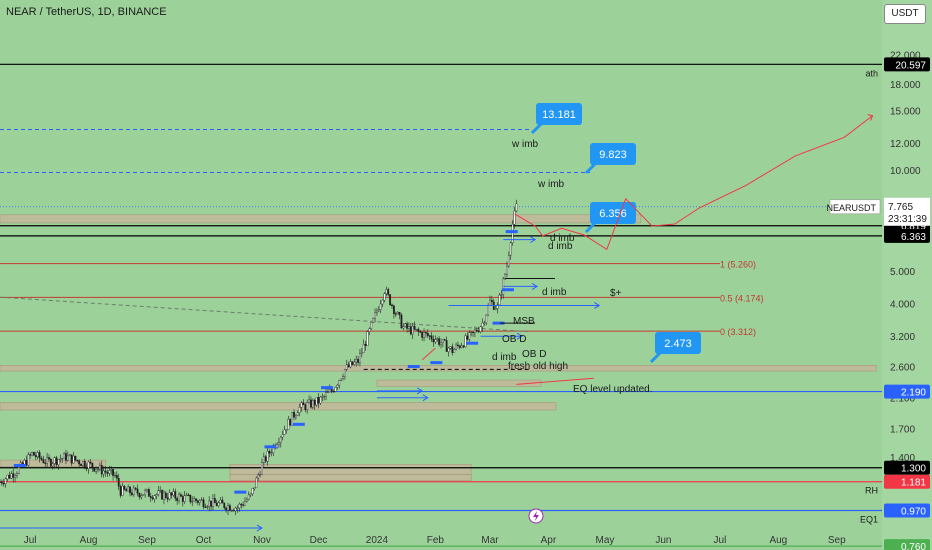 Image resolution: width=932 pixels, height=550 pixels. I want to click on forecast-path, so click(693, 183).